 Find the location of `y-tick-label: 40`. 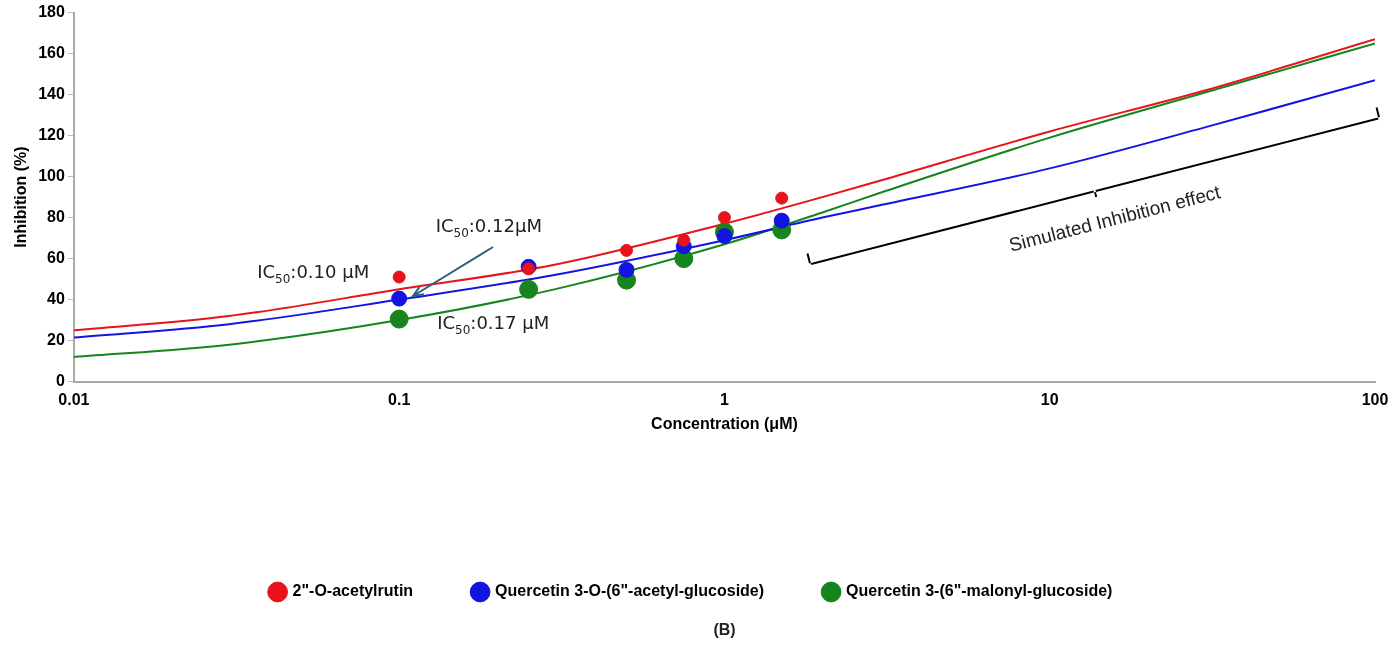

y-tick-label: 40 is located at coordinates (56, 299).